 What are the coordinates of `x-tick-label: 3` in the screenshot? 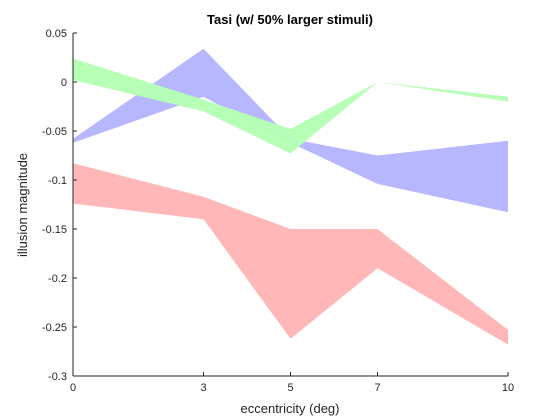 It's located at (203, 388).